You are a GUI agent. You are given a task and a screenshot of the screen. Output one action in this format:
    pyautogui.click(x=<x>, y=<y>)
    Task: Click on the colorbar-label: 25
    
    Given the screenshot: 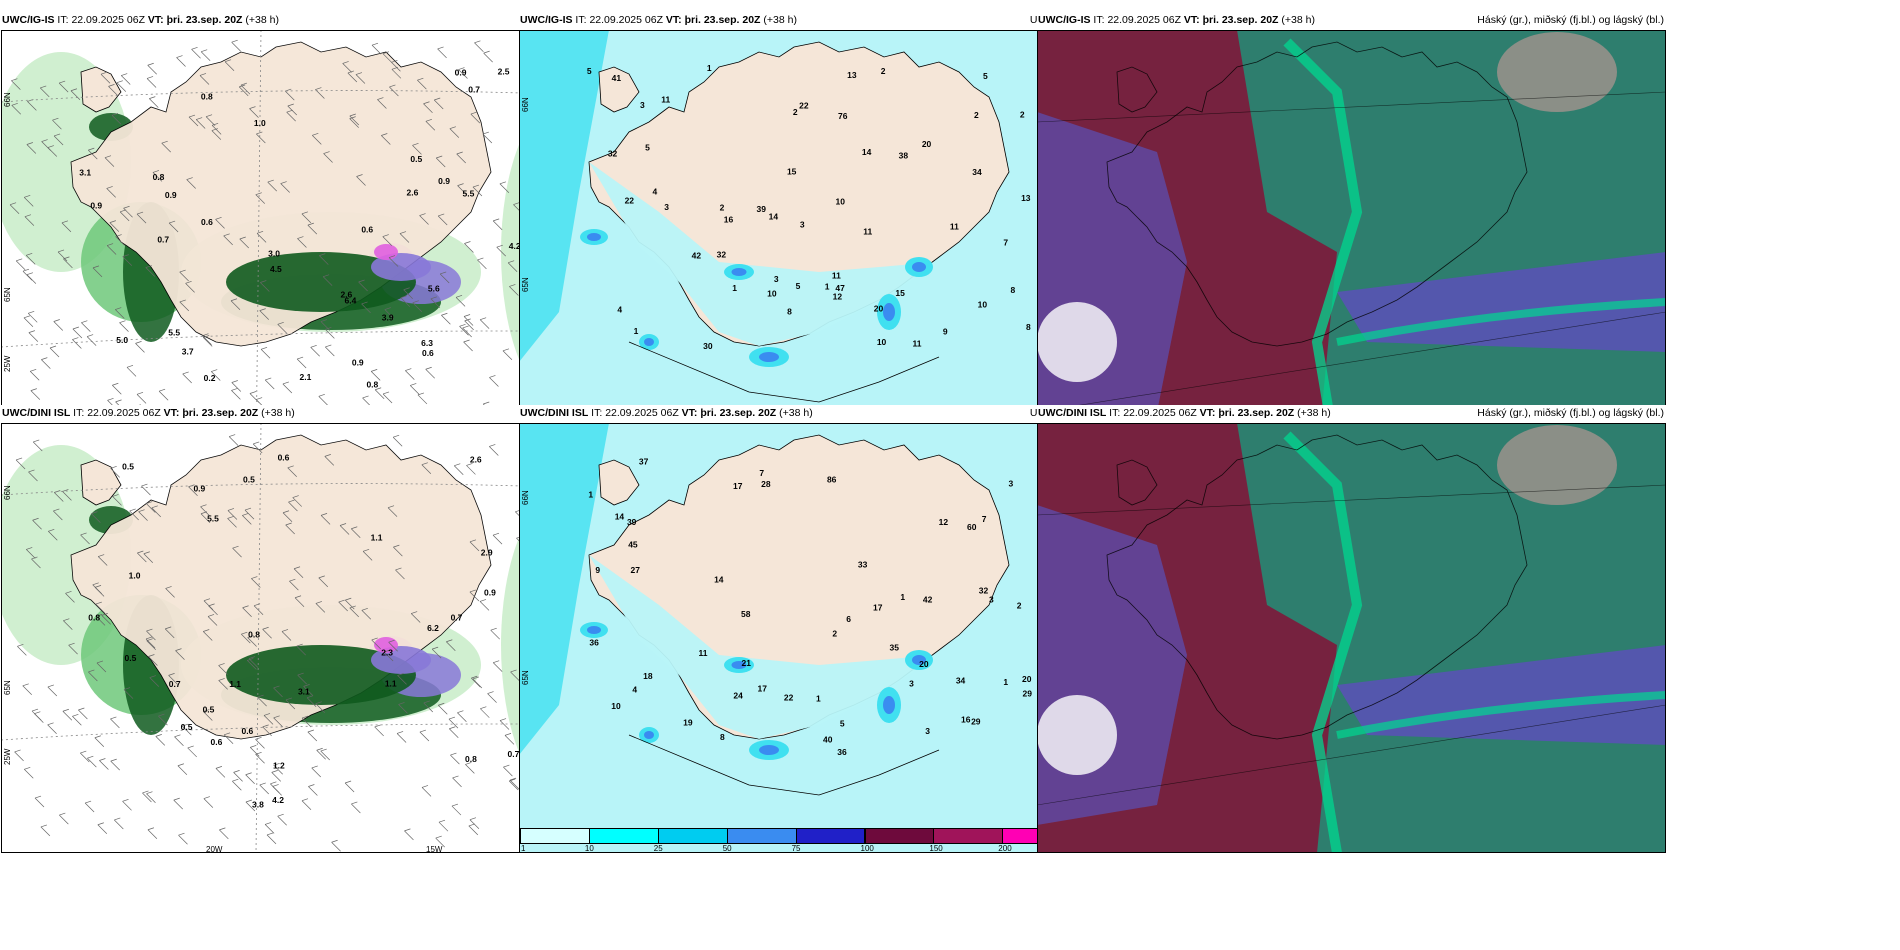 What is the action you would take?
    pyautogui.click(x=658, y=848)
    